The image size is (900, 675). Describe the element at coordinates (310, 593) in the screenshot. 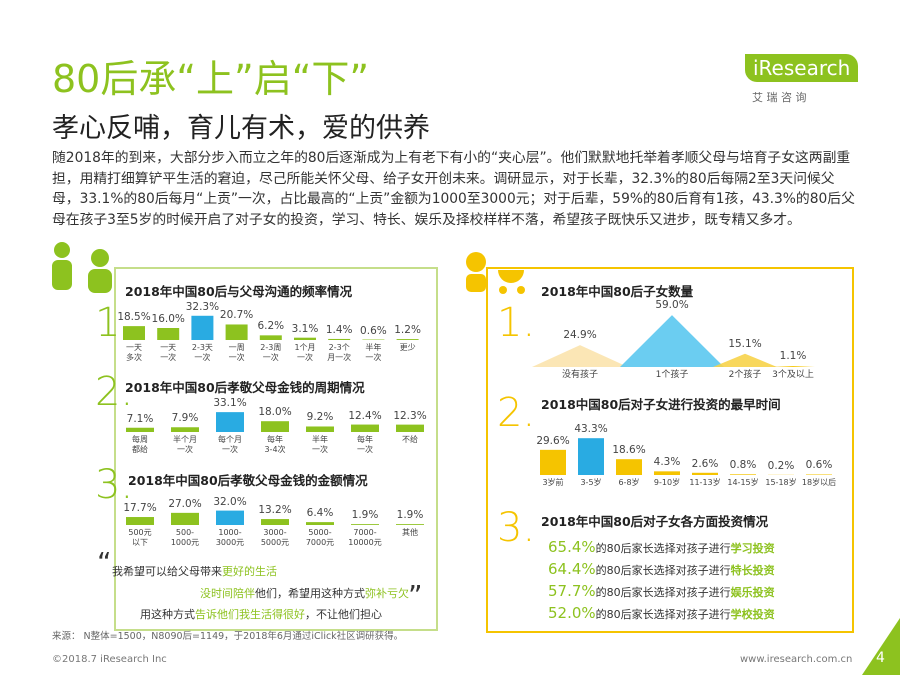

I see `quote-part: 他们，希望用这种方式` at that location.